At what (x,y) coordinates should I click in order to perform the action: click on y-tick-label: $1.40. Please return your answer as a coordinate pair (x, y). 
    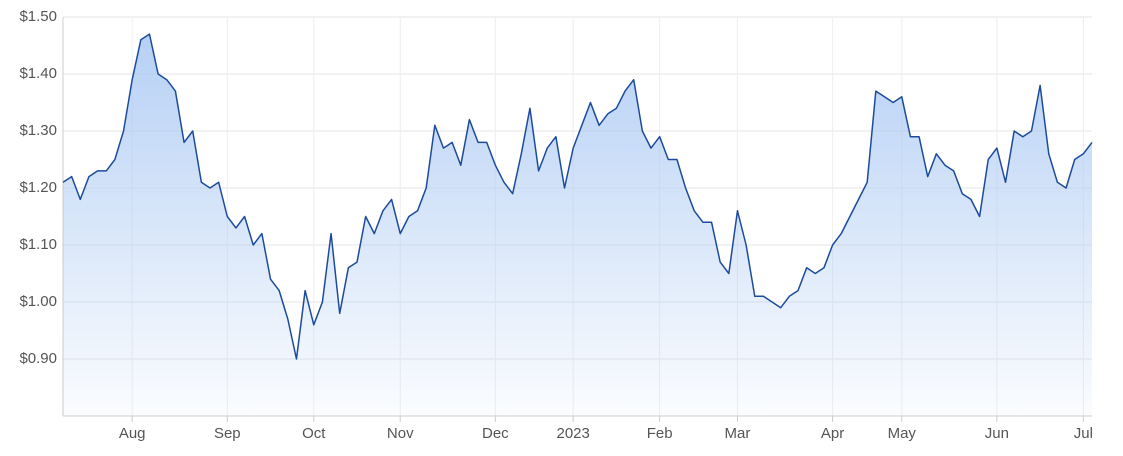
    Looking at the image, I should click on (38, 73).